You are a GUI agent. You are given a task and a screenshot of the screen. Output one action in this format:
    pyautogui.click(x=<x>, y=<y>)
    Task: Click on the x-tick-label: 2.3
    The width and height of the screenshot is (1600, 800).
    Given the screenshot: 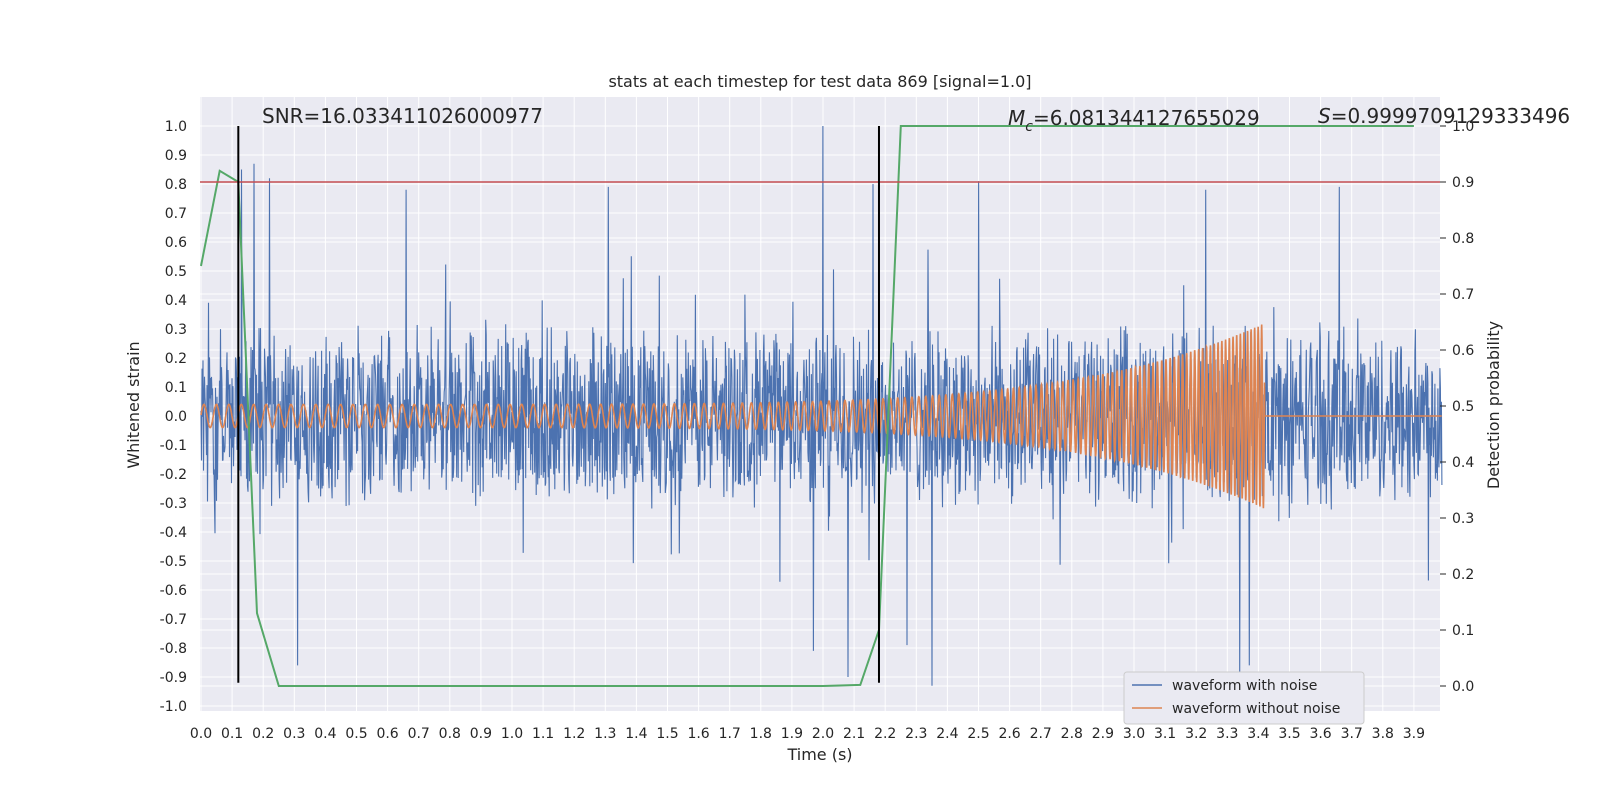 What is the action you would take?
    pyautogui.click(x=916, y=734)
    